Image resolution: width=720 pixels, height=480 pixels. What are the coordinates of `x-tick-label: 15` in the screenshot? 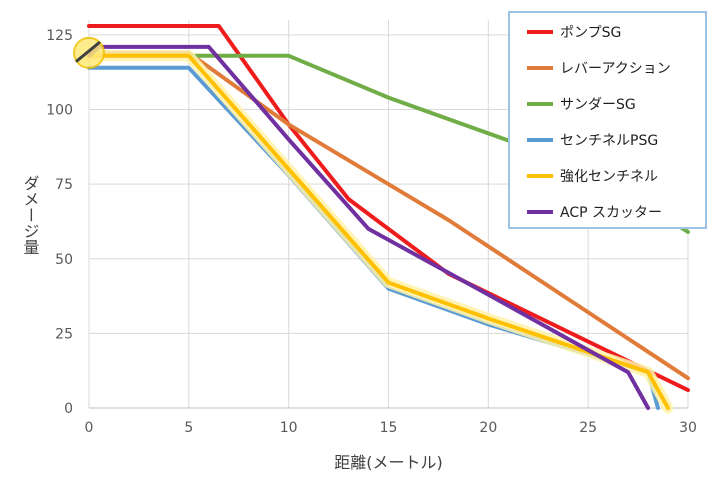 It's located at (389, 428).